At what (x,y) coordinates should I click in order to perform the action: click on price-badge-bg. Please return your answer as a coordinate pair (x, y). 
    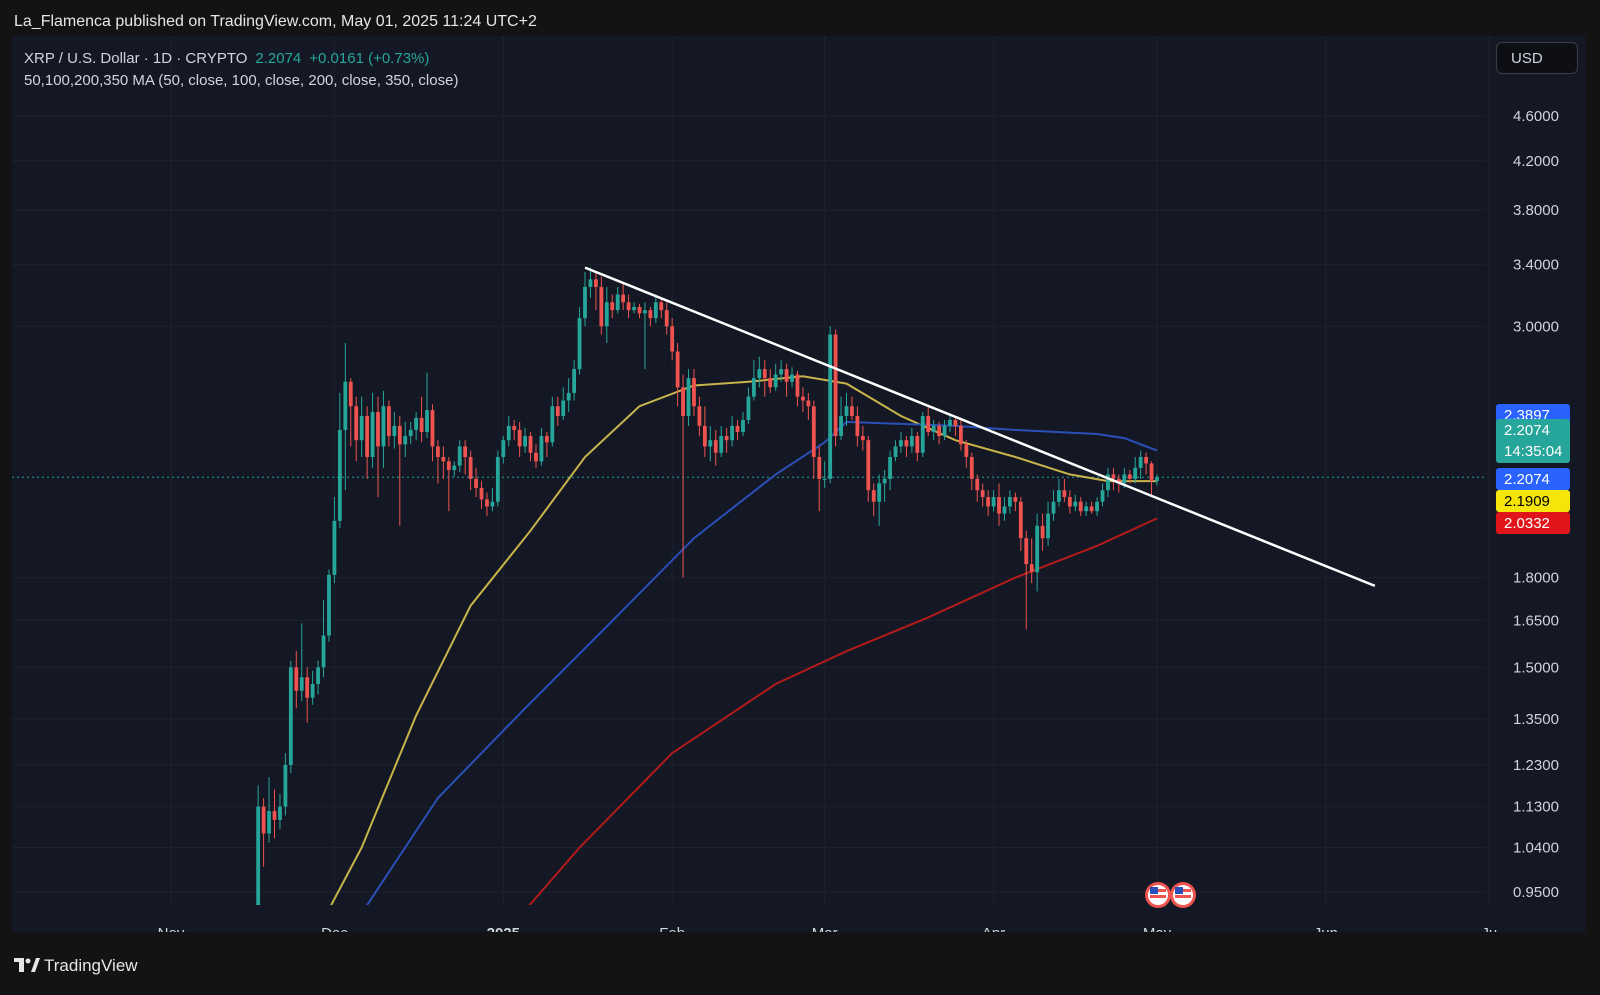
    Looking at the image, I should click on (1533, 479).